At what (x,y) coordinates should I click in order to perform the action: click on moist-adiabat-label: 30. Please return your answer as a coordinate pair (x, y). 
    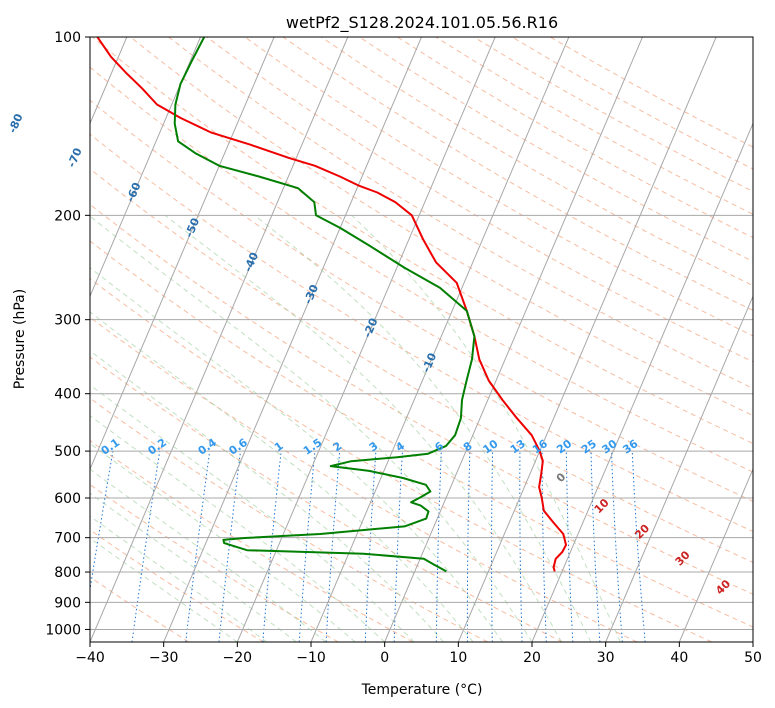
    Looking at the image, I should click on (683, 558).